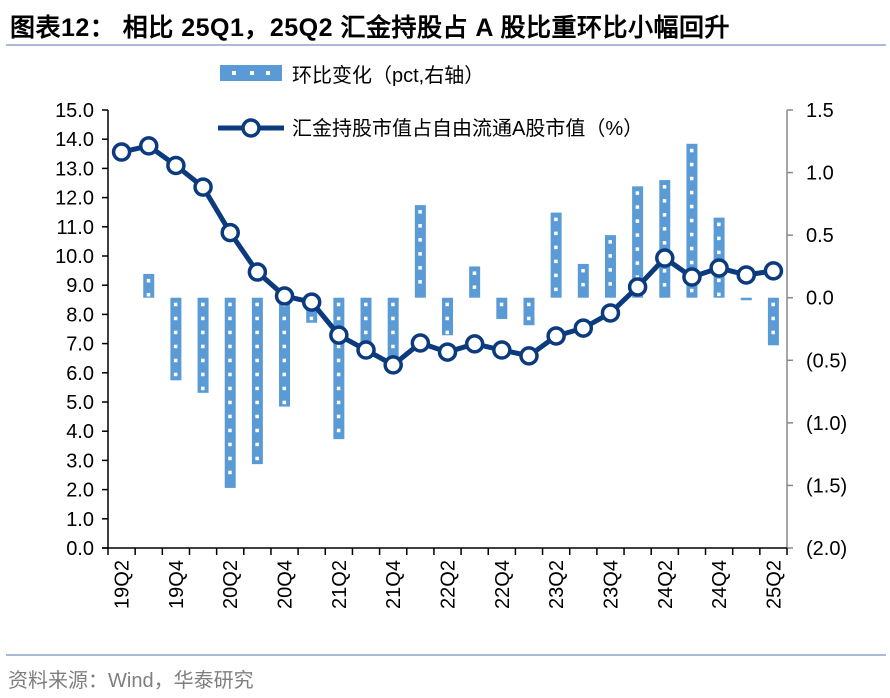 Image resolution: width=890 pixels, height=698 pixels. I want to click on y-right-tick-label: (0.5), so click(826, 361).